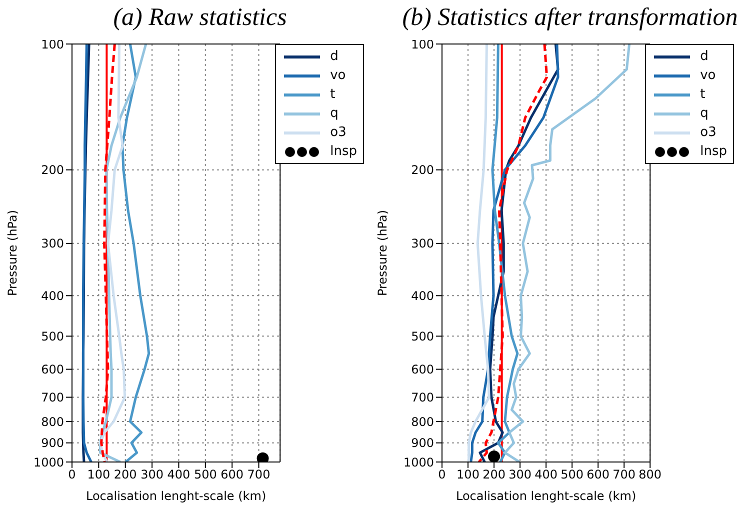  I want to click on chart-title: (b) Statistics after transformation, so click(570, 17).